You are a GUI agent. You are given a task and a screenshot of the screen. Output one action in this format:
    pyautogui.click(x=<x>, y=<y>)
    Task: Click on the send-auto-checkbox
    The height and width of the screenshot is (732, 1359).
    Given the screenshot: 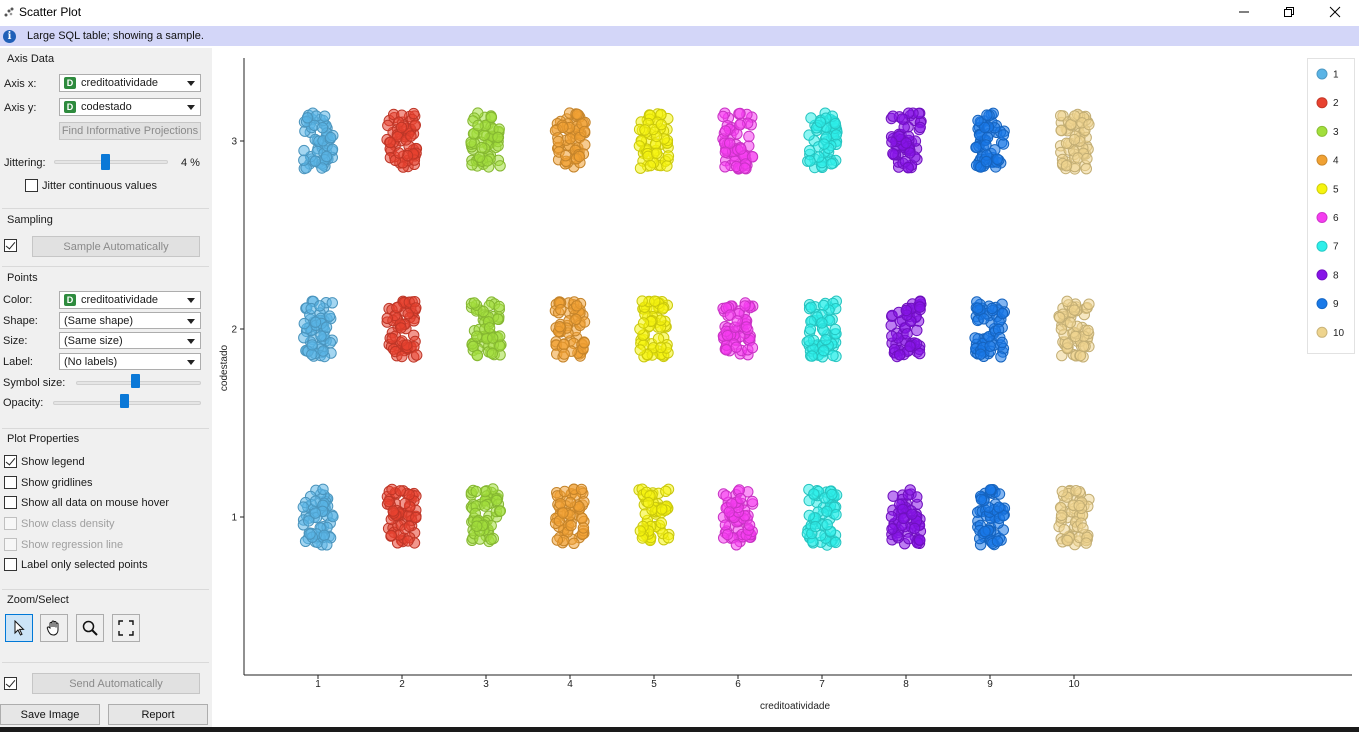 What is the action you would take?
    pyautogui.click(x=10, y=683)
    